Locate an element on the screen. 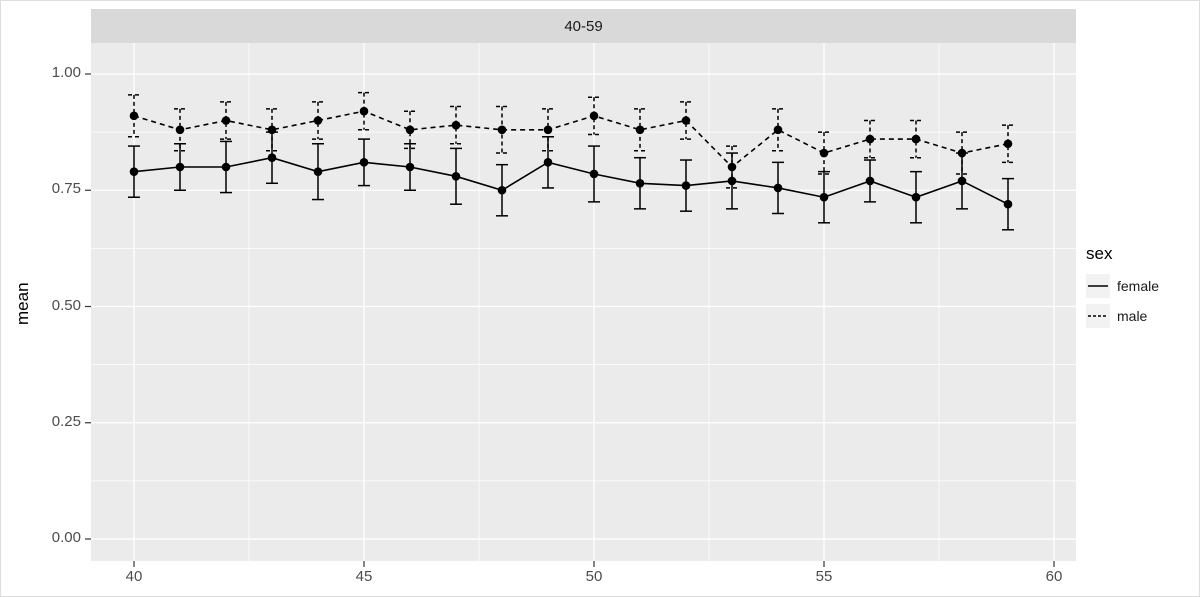  legend-label-female: female is located at coordinates (1138, 286).